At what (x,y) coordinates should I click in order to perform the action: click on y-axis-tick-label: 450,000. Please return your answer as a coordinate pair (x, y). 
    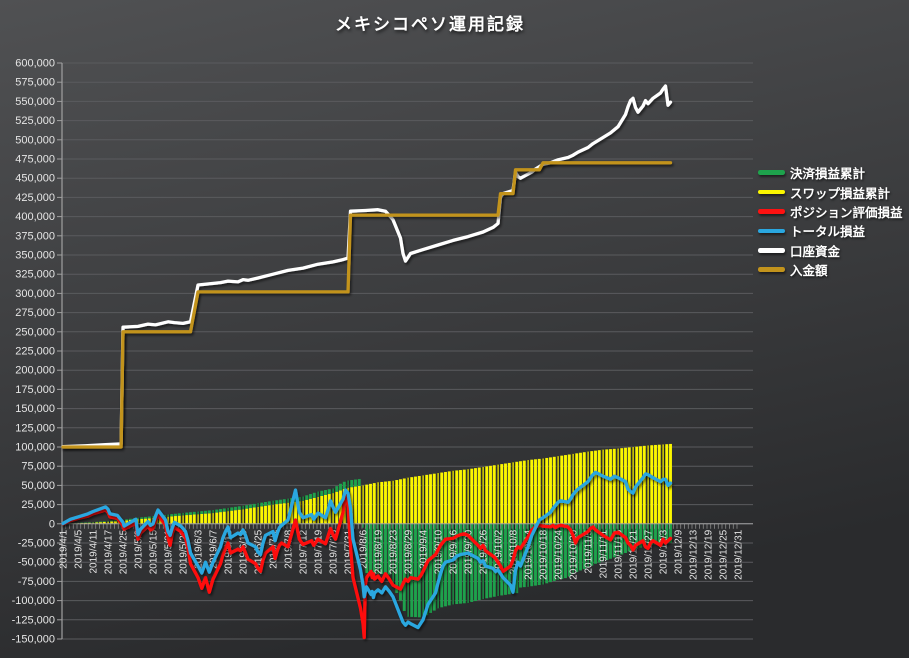
    Looking at the image, I should click on (35, 179).